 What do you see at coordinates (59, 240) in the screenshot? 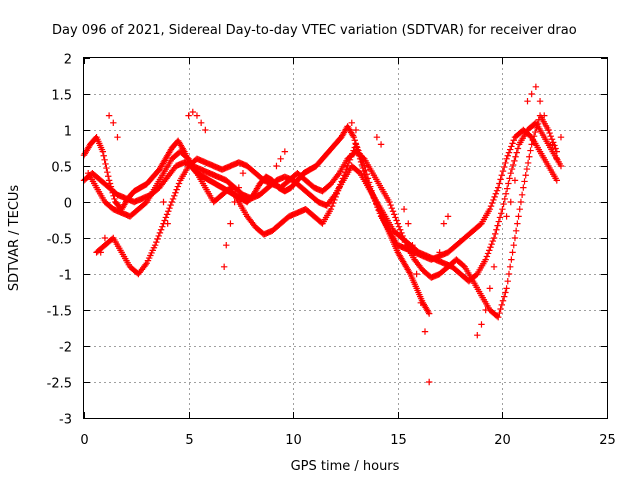
I see `y-tick-label: -0.5` at bounding box center [59, 240].